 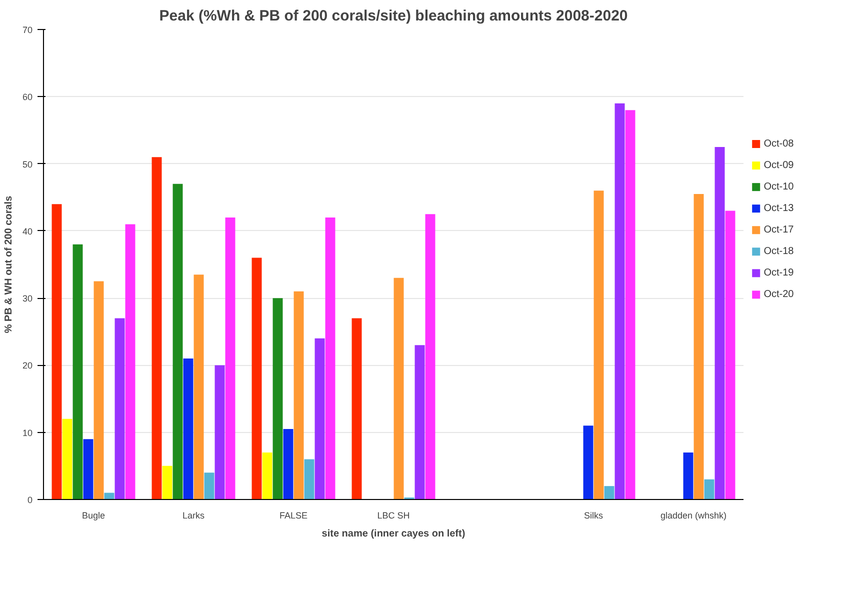 I want to click on y-tick-label: 30, so click(x=27, y=299).